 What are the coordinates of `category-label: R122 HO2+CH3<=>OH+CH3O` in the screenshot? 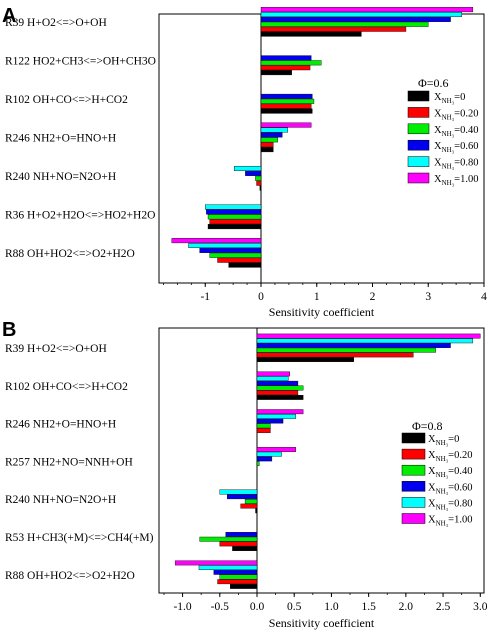 It's located at (80, 62).